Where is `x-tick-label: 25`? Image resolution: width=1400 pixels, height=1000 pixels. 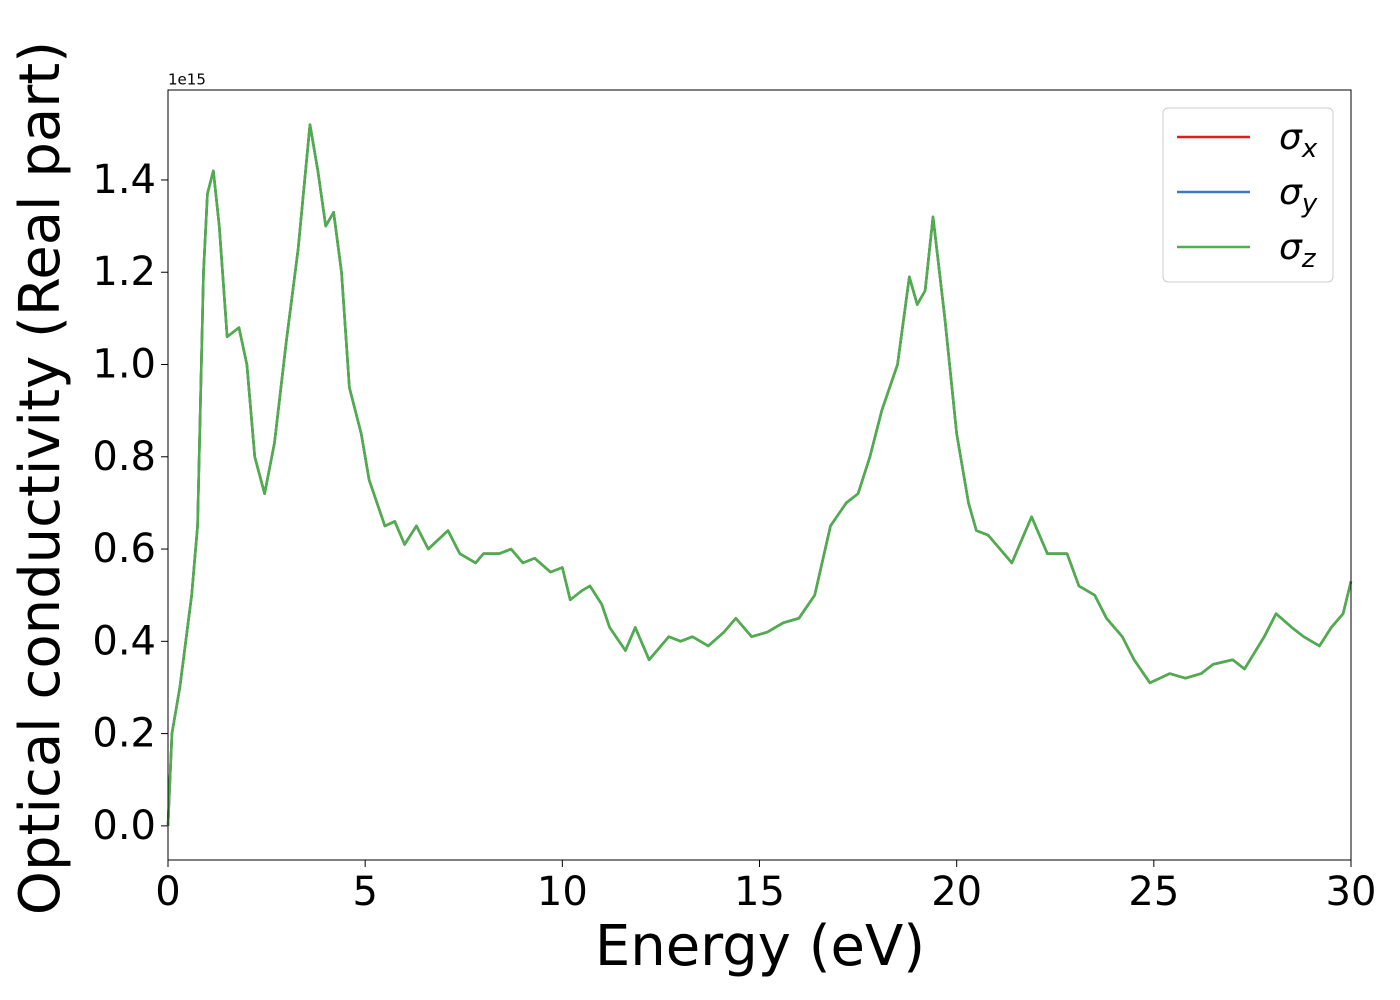
x-tick-label: 25 is located at coordinates (1153, 892).